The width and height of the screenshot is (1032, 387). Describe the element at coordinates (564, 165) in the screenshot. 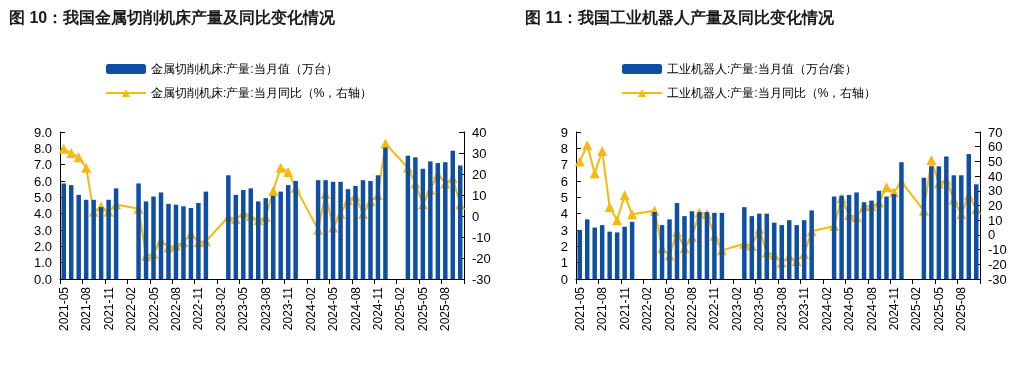

I see `y-tick-label: 7` at that location.